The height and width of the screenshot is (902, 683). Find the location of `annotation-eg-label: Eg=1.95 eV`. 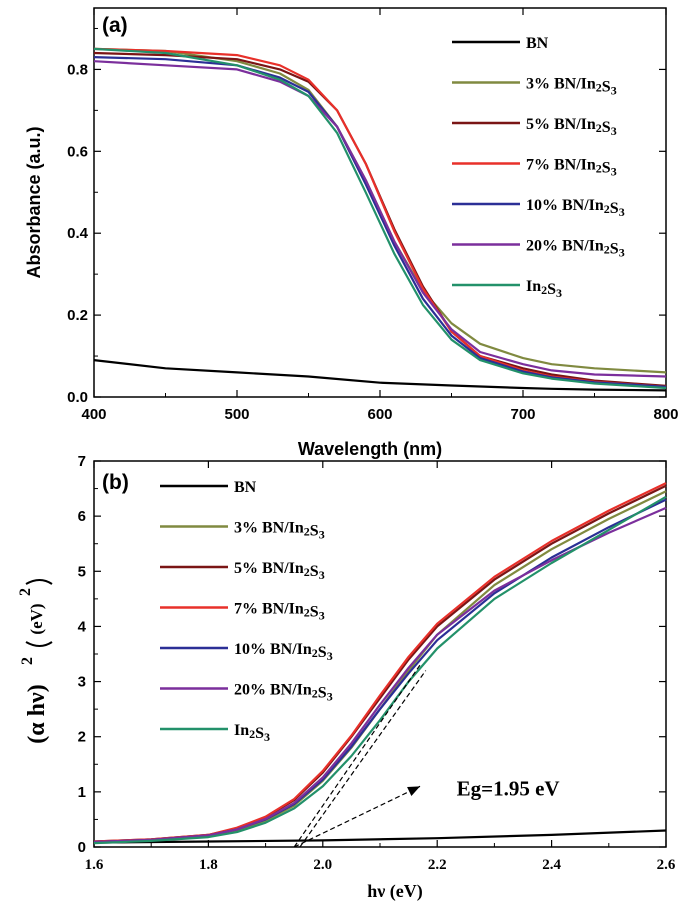

annotation-eg-label: Eg=1.95 eV is located at coordinates (508, 788).